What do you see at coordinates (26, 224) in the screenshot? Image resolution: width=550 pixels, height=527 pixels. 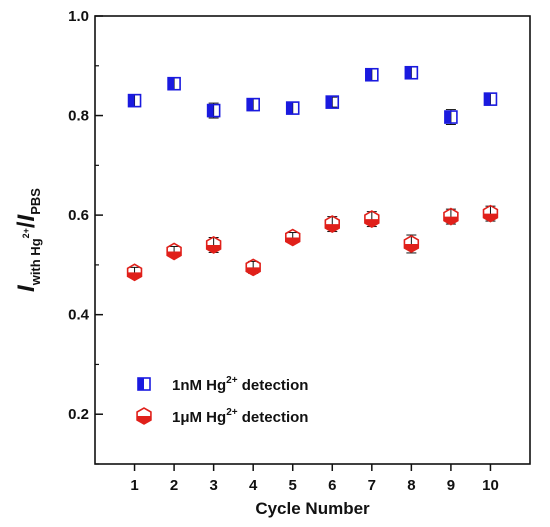 I see `y-label-slash: /` at bounding box center [26, 224].